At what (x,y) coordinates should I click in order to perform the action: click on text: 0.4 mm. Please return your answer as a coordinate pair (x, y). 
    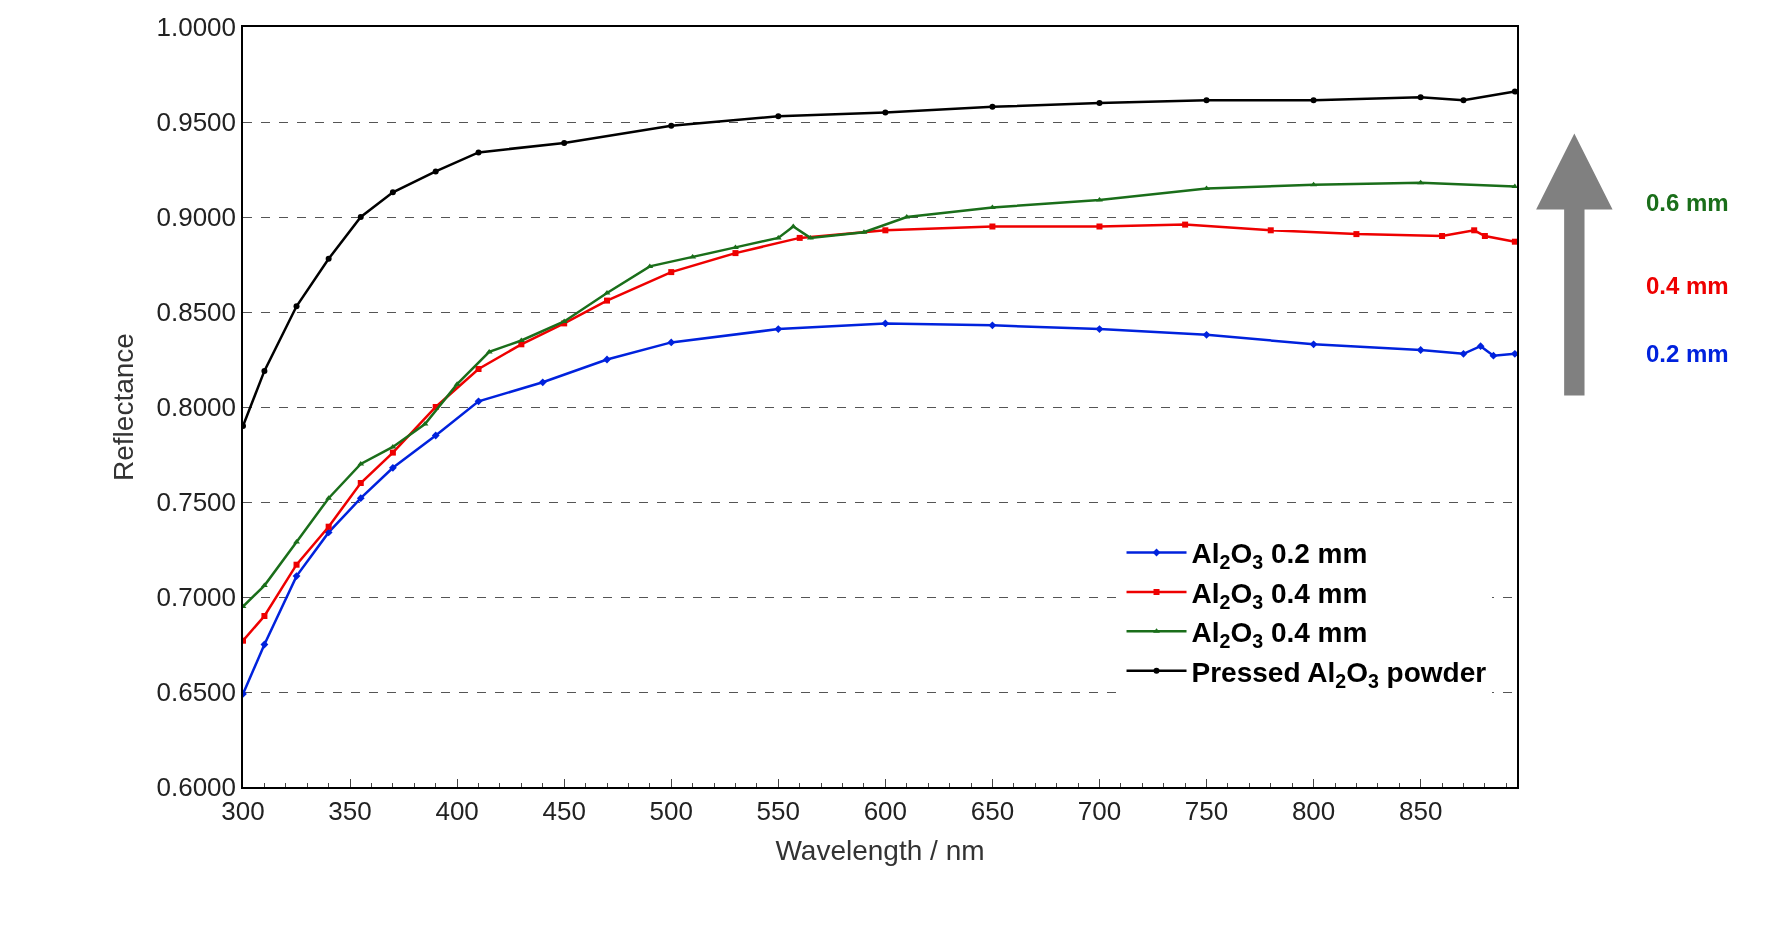
    Looking at the image, I should click on (1687, 285).